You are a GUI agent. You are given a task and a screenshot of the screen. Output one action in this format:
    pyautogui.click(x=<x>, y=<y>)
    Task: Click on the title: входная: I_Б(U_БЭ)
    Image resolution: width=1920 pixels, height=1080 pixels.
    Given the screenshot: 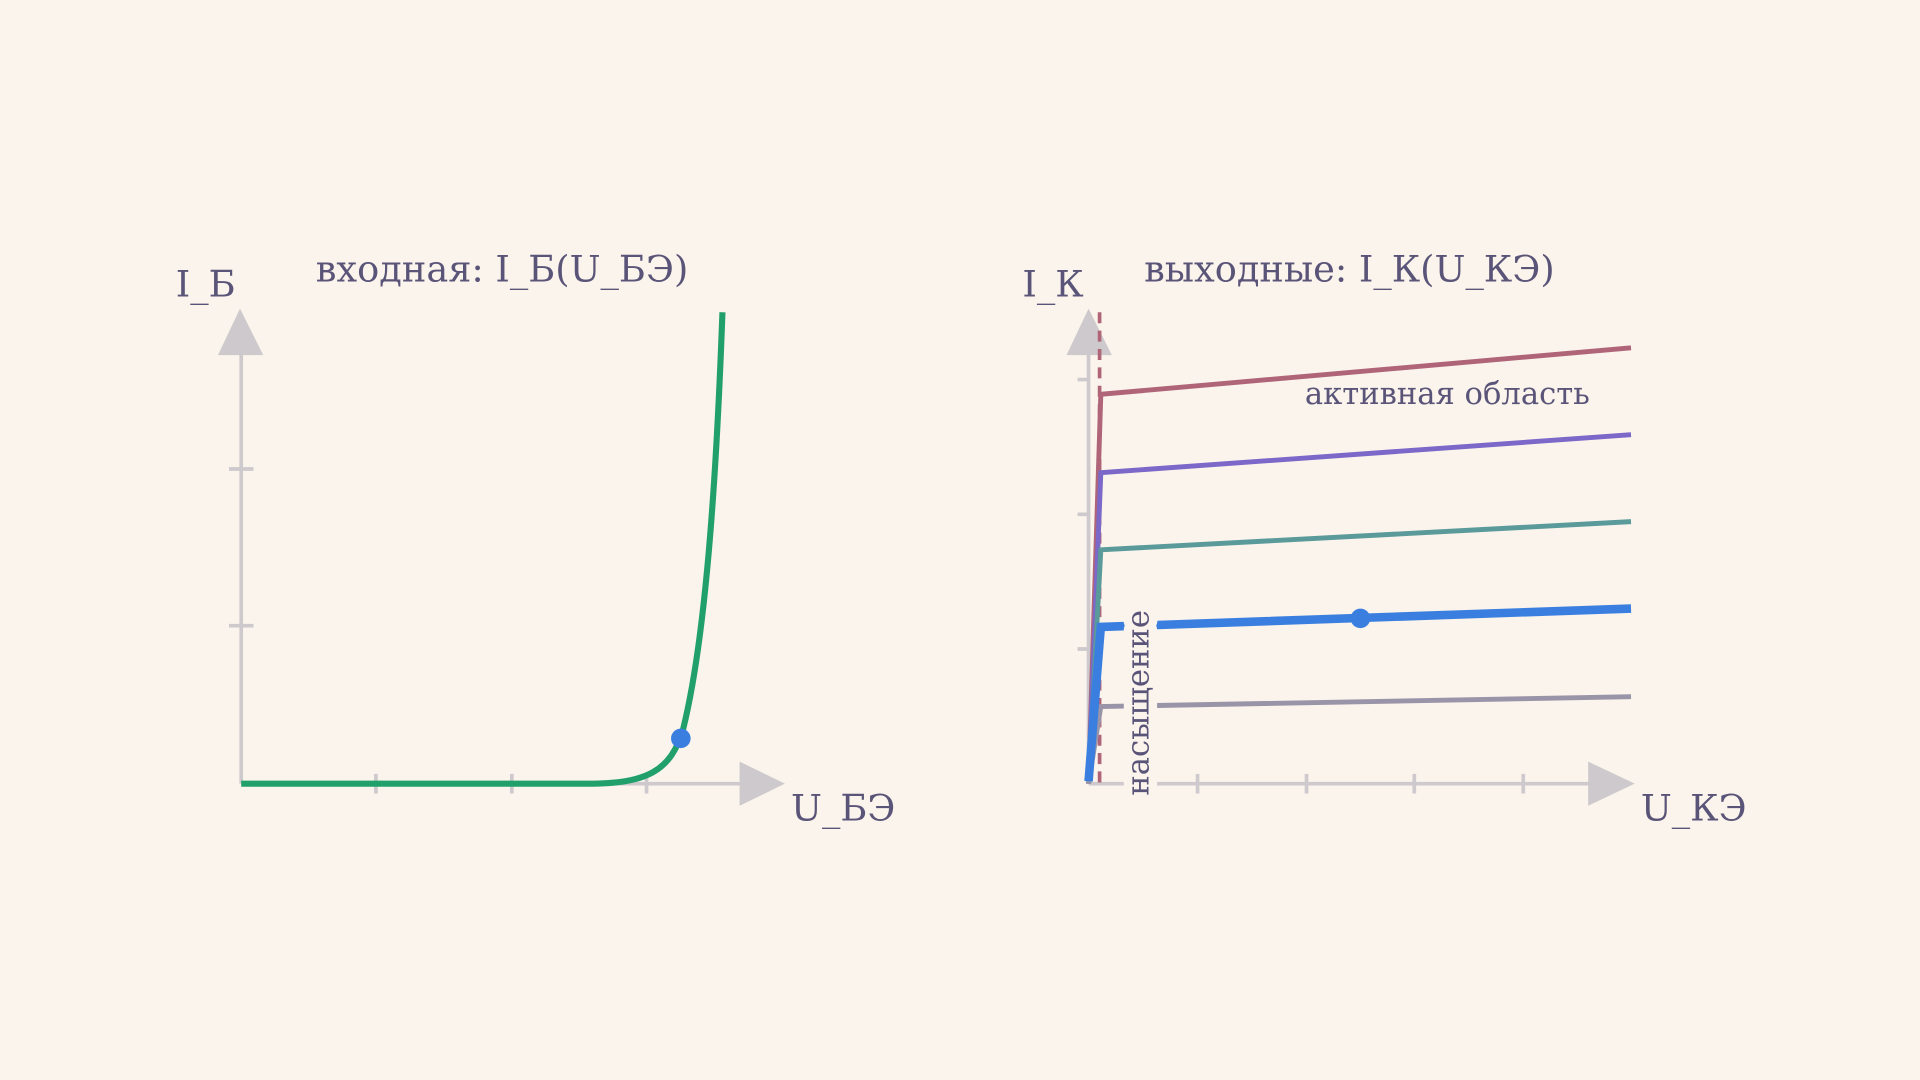 What is the action you would take?
    pyautogui.click(x=502, y=270)
    